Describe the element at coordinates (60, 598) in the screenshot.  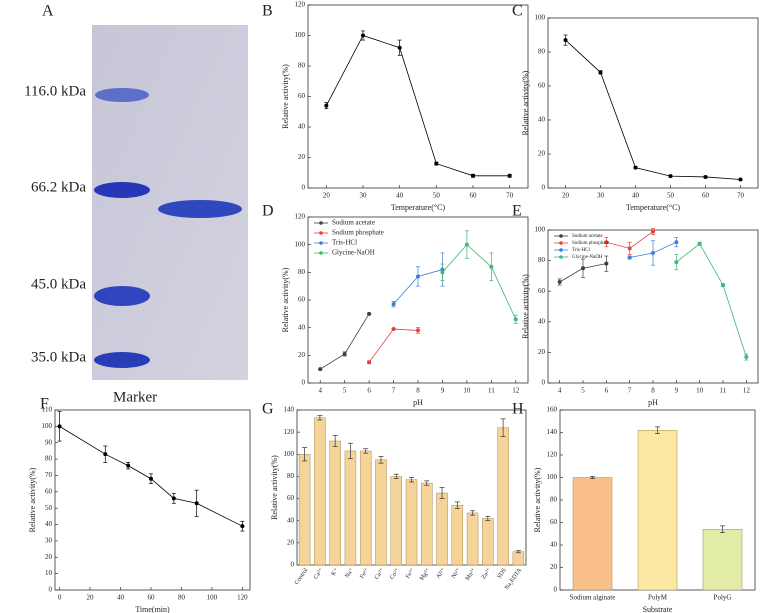
I see `x-tick-label: 0` at that location.